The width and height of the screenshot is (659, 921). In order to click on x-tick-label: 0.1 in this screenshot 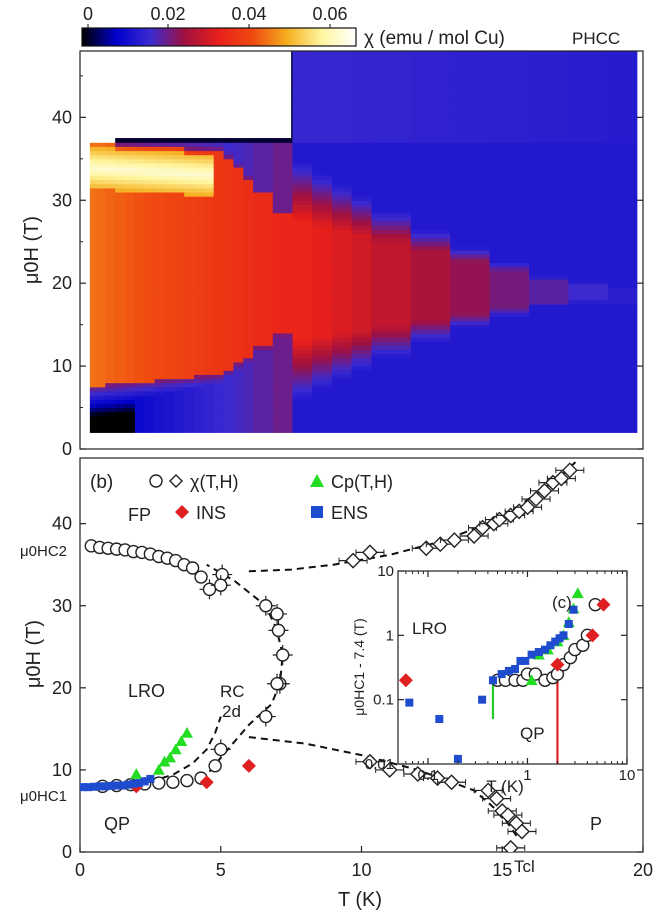, I will do `click(428, 775)`.